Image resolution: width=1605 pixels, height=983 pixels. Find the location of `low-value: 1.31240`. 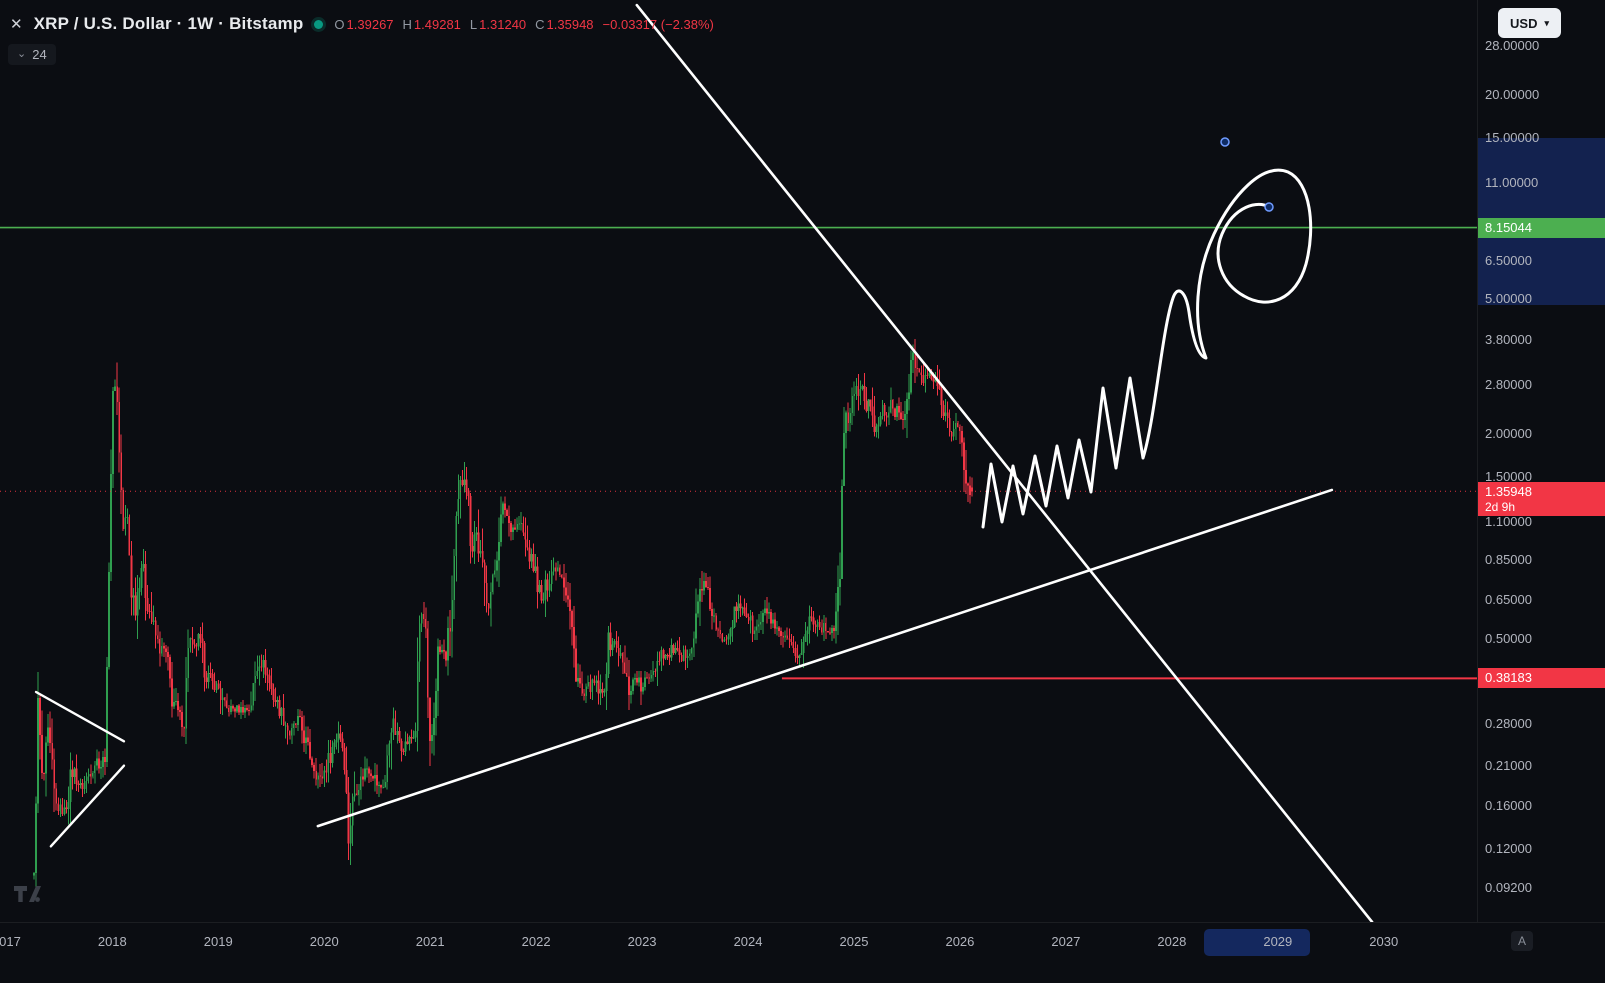

low-value: 1.31240 is located at coordinates (503, 24).